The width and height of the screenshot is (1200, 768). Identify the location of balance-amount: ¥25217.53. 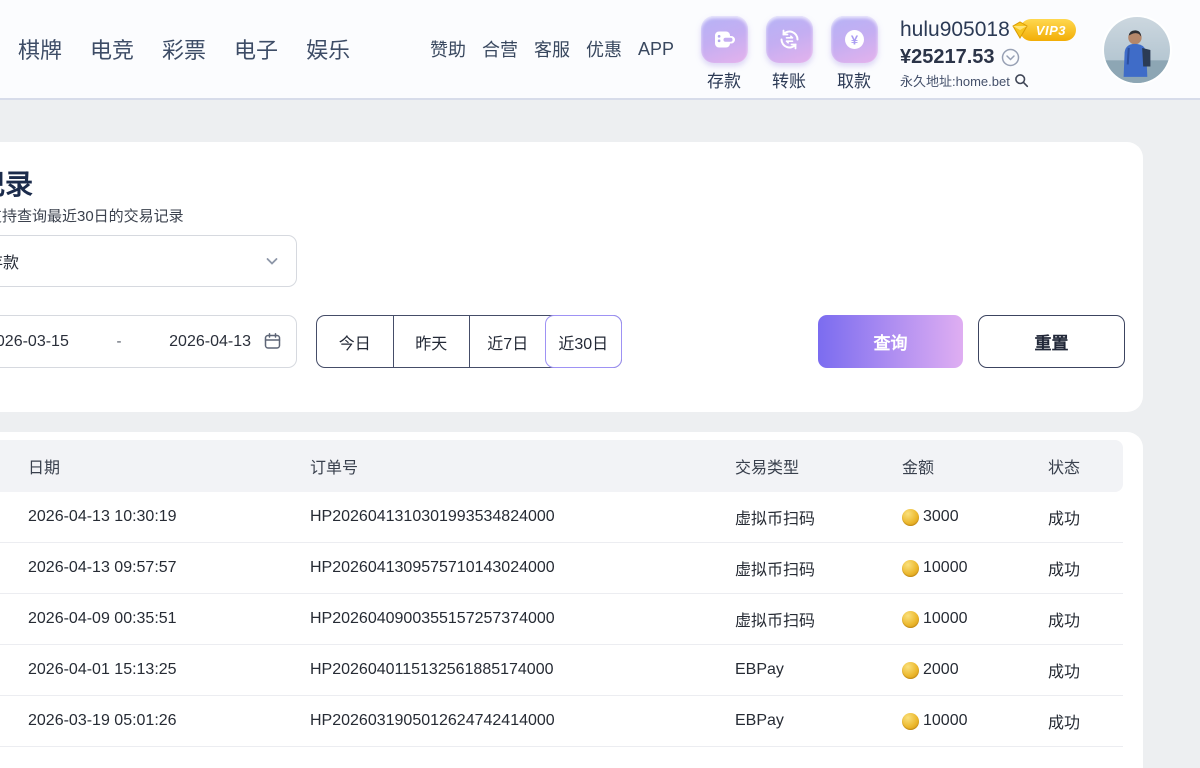
(947, 56).